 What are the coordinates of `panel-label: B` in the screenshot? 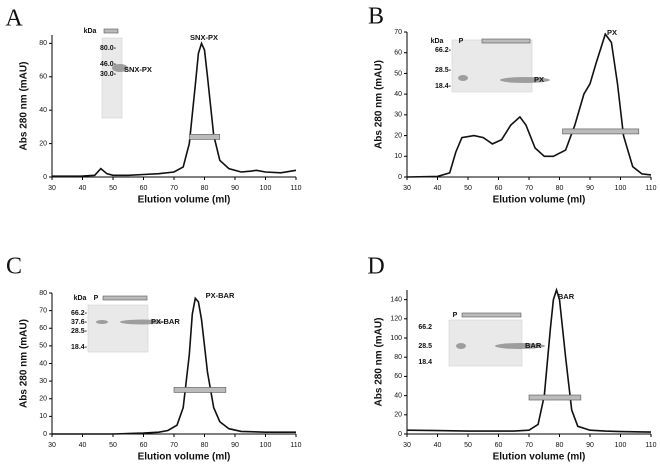 It's located at (376, 17).